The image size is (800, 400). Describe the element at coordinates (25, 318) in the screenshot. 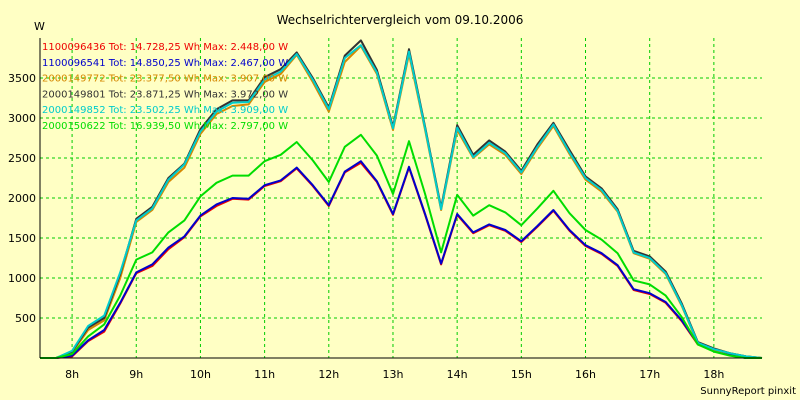

I see `y-tick-label: 500` at that location.